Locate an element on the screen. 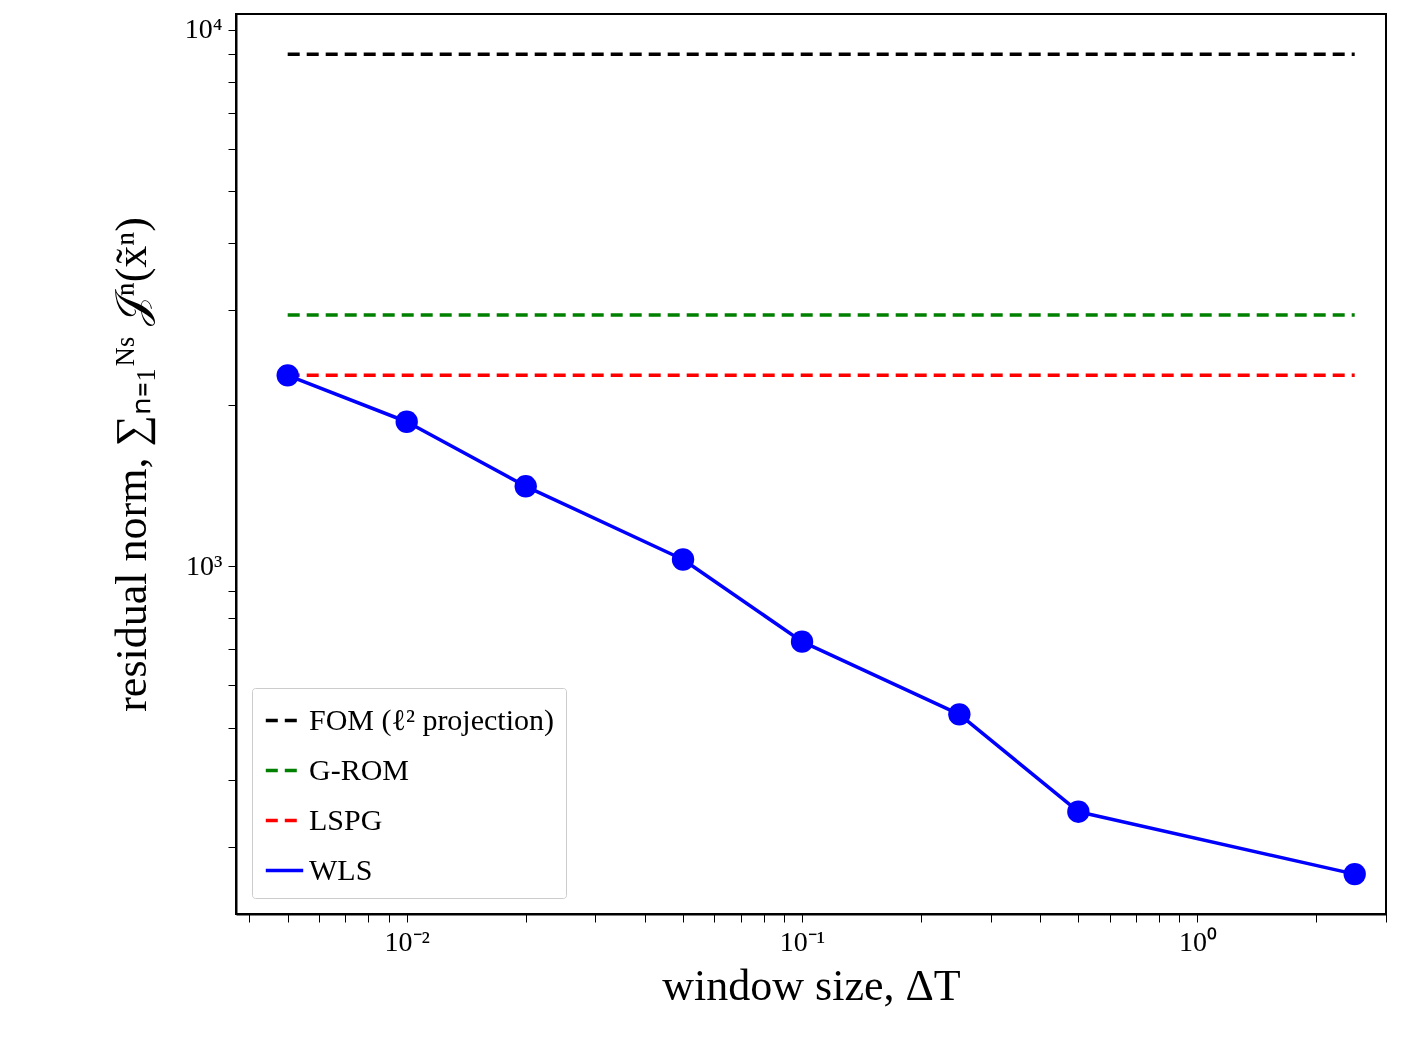 The image size is (1402, 1039). y-tick-label: 10³ is located at coordinates (204, 565).